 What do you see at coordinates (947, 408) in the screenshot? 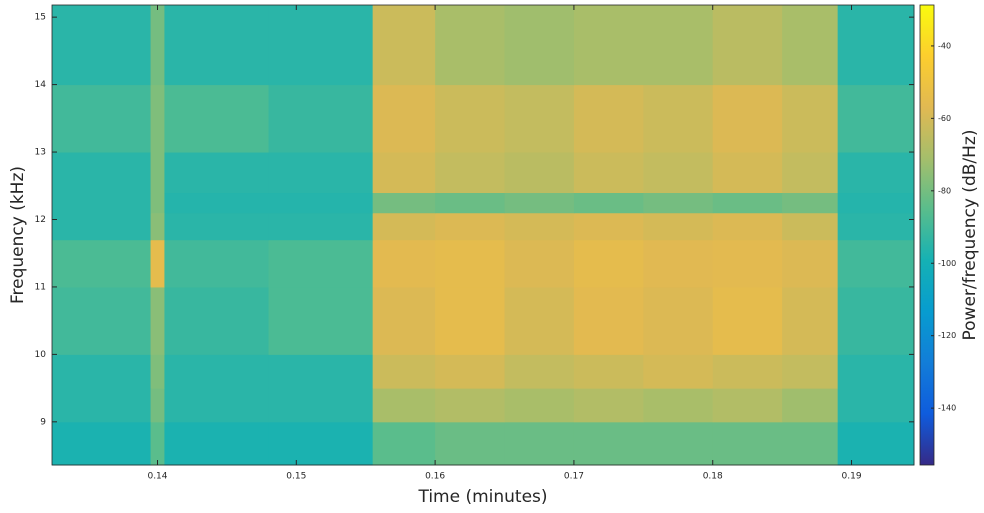
I see `colorbar-tick-label: -140` at bounding box center [947, 408].